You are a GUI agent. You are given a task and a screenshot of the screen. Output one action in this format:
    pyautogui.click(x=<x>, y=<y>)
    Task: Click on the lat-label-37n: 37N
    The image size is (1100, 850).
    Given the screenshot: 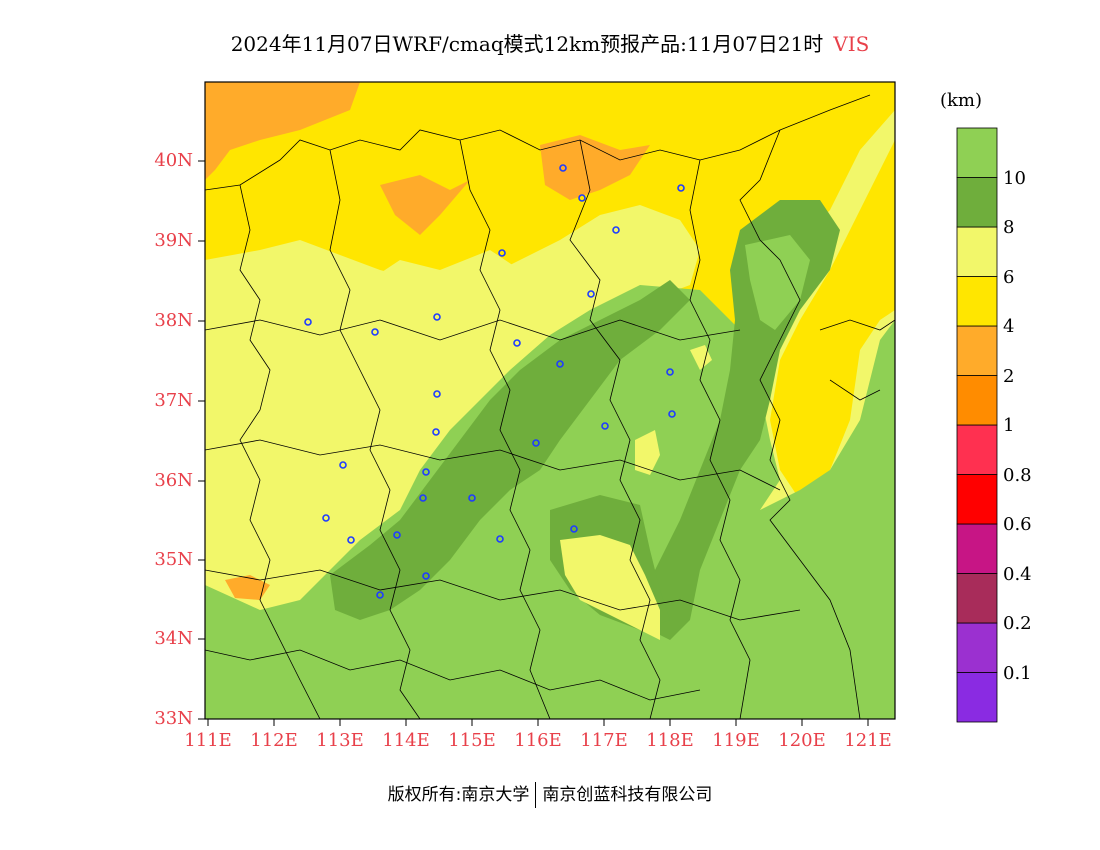 What is the action you would take?
    pyautogui.click(x=173, y=400)
    